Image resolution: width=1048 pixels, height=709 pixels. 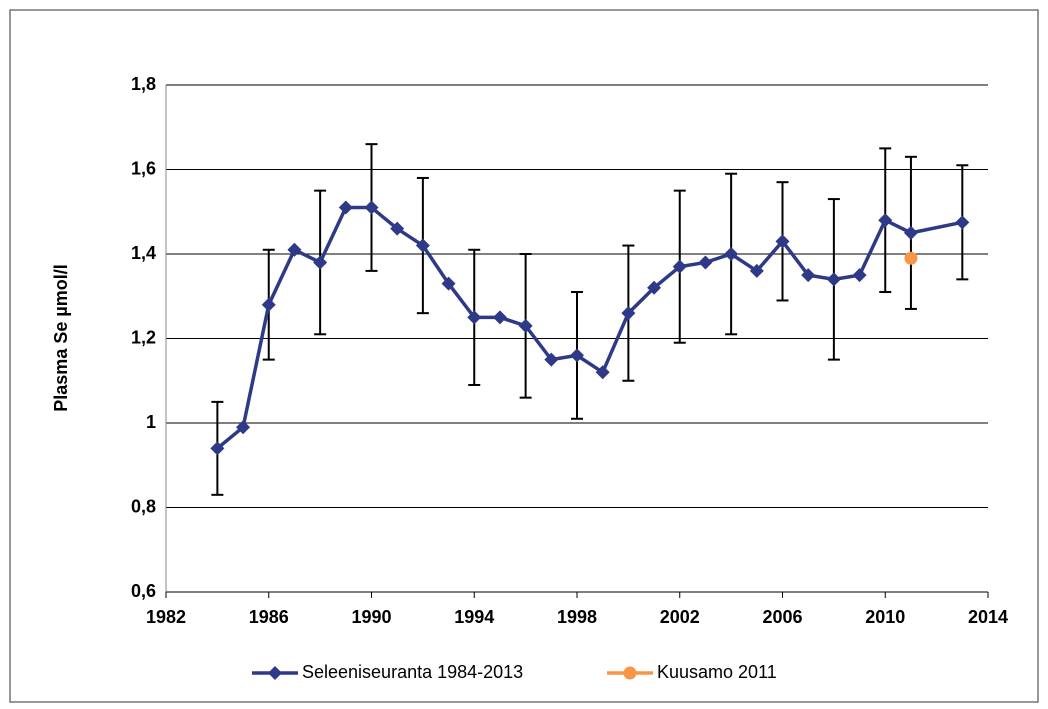 I want to click on y-tick-label: 0,8, so click(x=143, y=506).